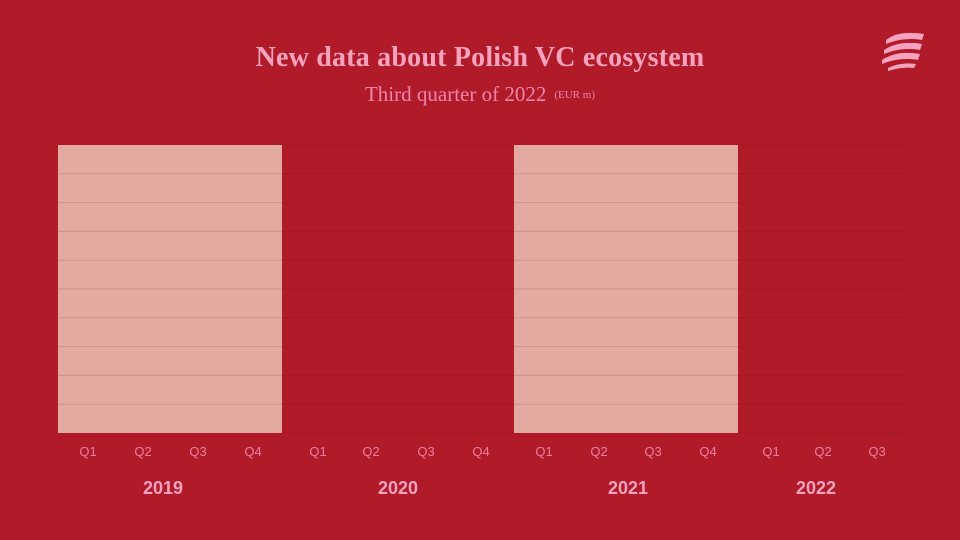 Image resolution: width=960 pixels, height=540 pixels. Describe the element at coordinates (598, 451) in the screenshot. I see `quarter-label-2021-Q2: Q2` at that location.